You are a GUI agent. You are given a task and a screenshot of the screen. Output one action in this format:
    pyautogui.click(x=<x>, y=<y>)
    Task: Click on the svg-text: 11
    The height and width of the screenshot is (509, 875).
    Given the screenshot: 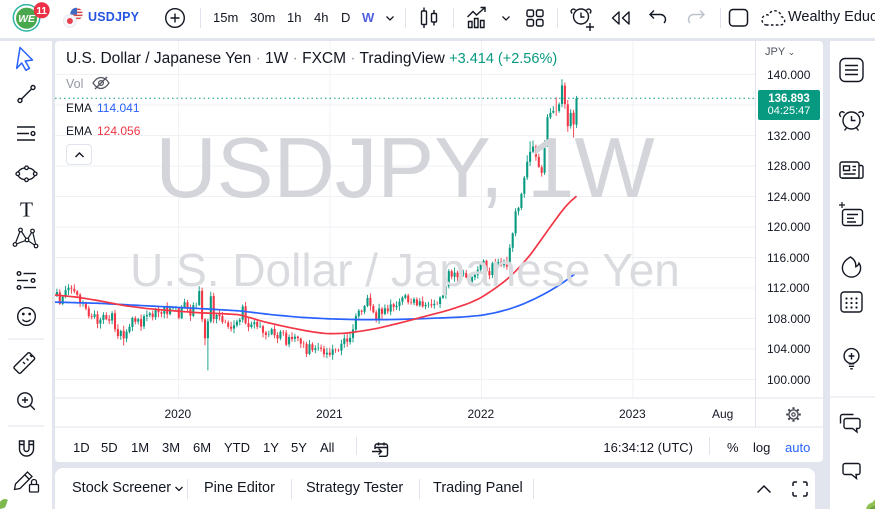 What is the action you would take?
    pyautogui.click(x=41, y=11)
    